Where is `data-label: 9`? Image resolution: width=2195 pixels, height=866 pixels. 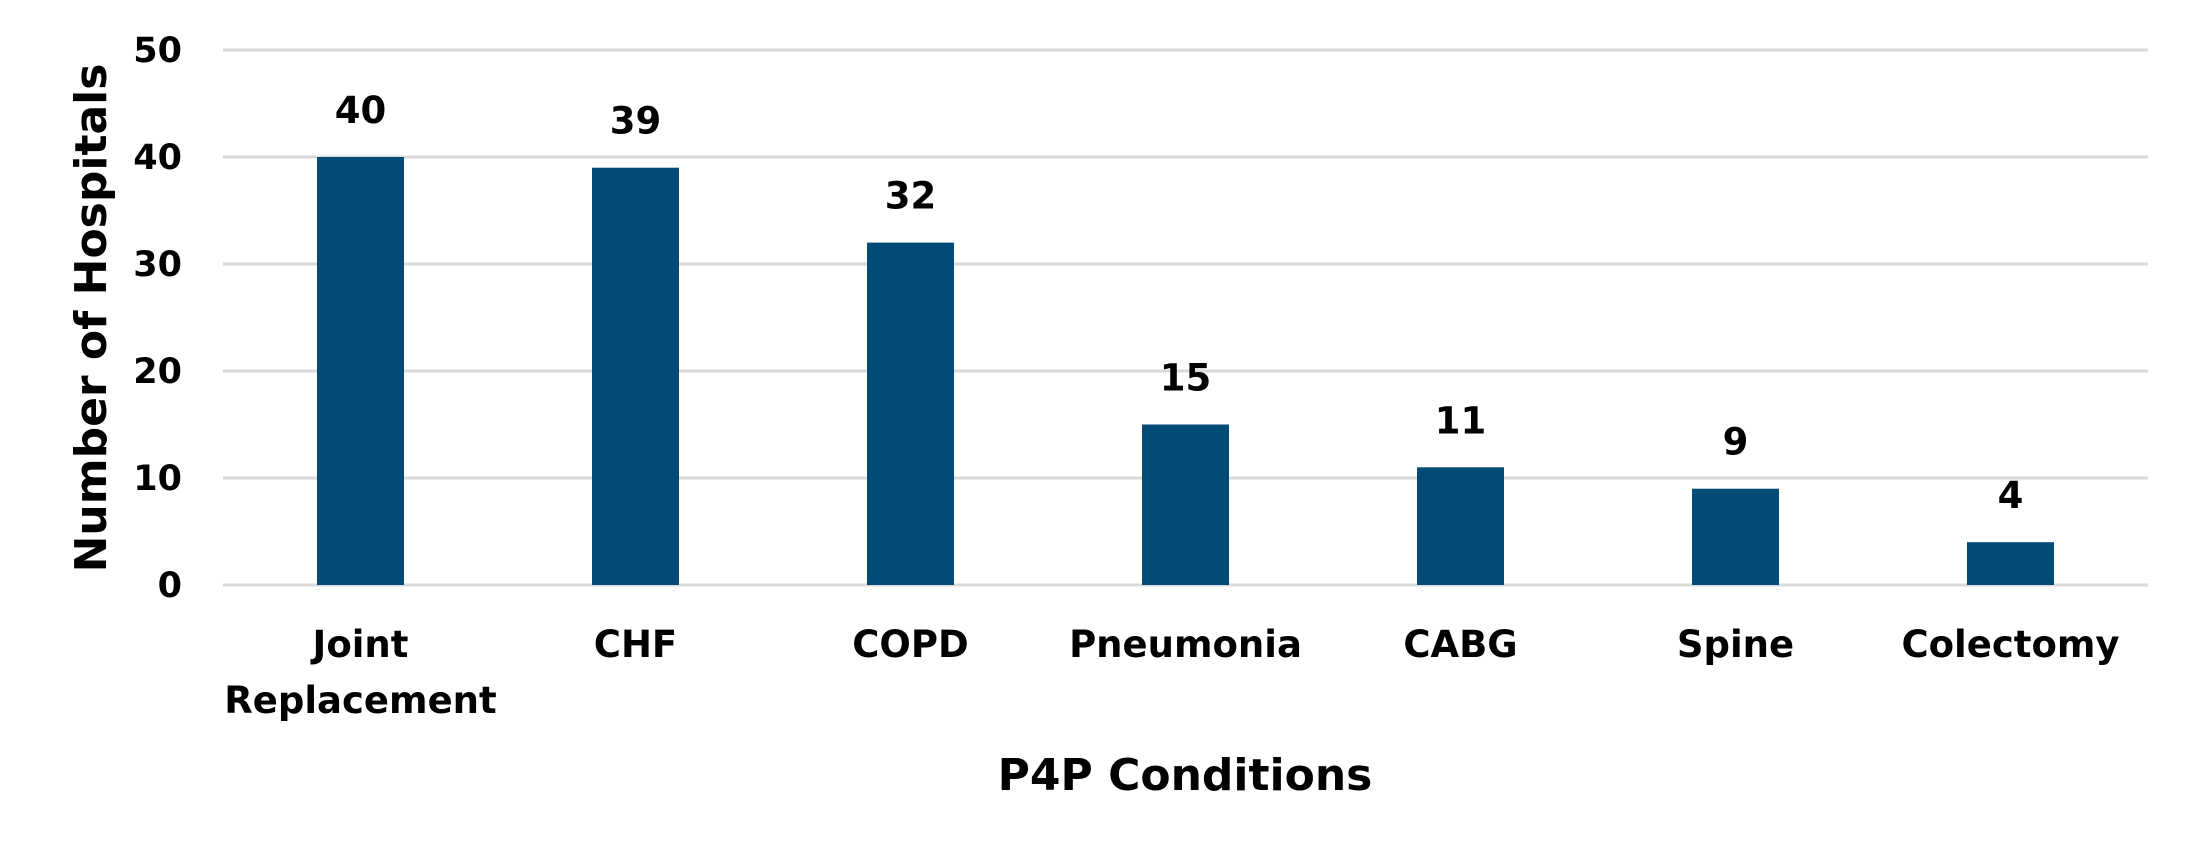
data-label: 9 is located at coordinates (1736, 442).